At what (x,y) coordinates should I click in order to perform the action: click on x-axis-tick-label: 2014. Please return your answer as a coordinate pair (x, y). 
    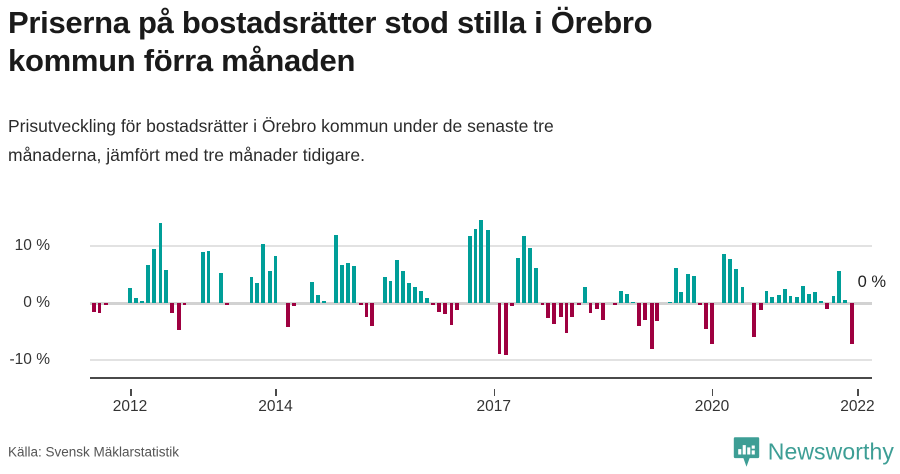
    Looking at the image, I should click on (275, 406).